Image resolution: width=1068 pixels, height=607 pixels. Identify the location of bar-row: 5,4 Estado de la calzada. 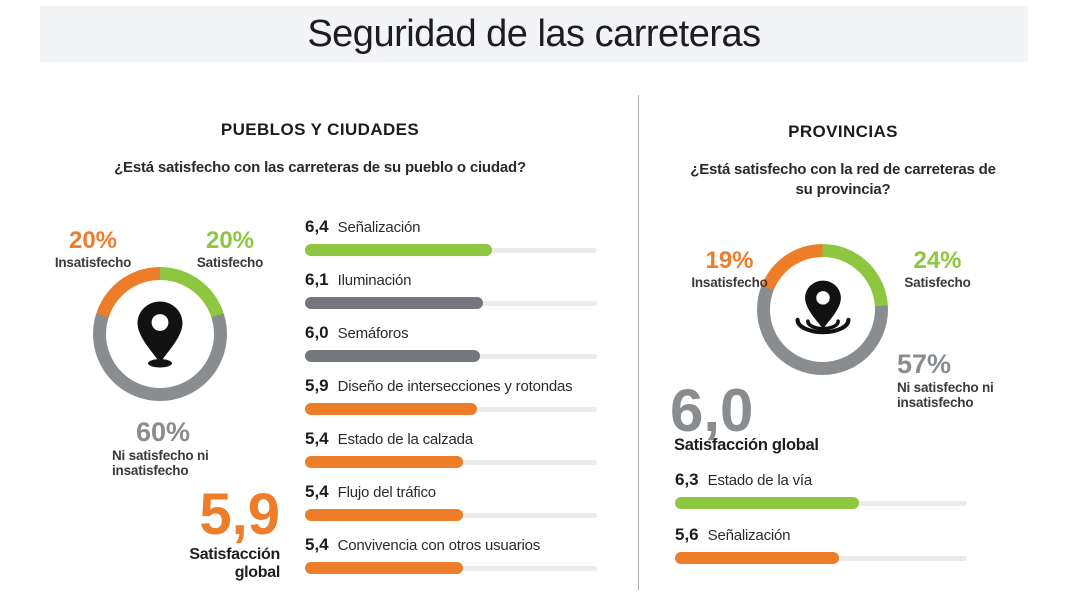
(451, 449).